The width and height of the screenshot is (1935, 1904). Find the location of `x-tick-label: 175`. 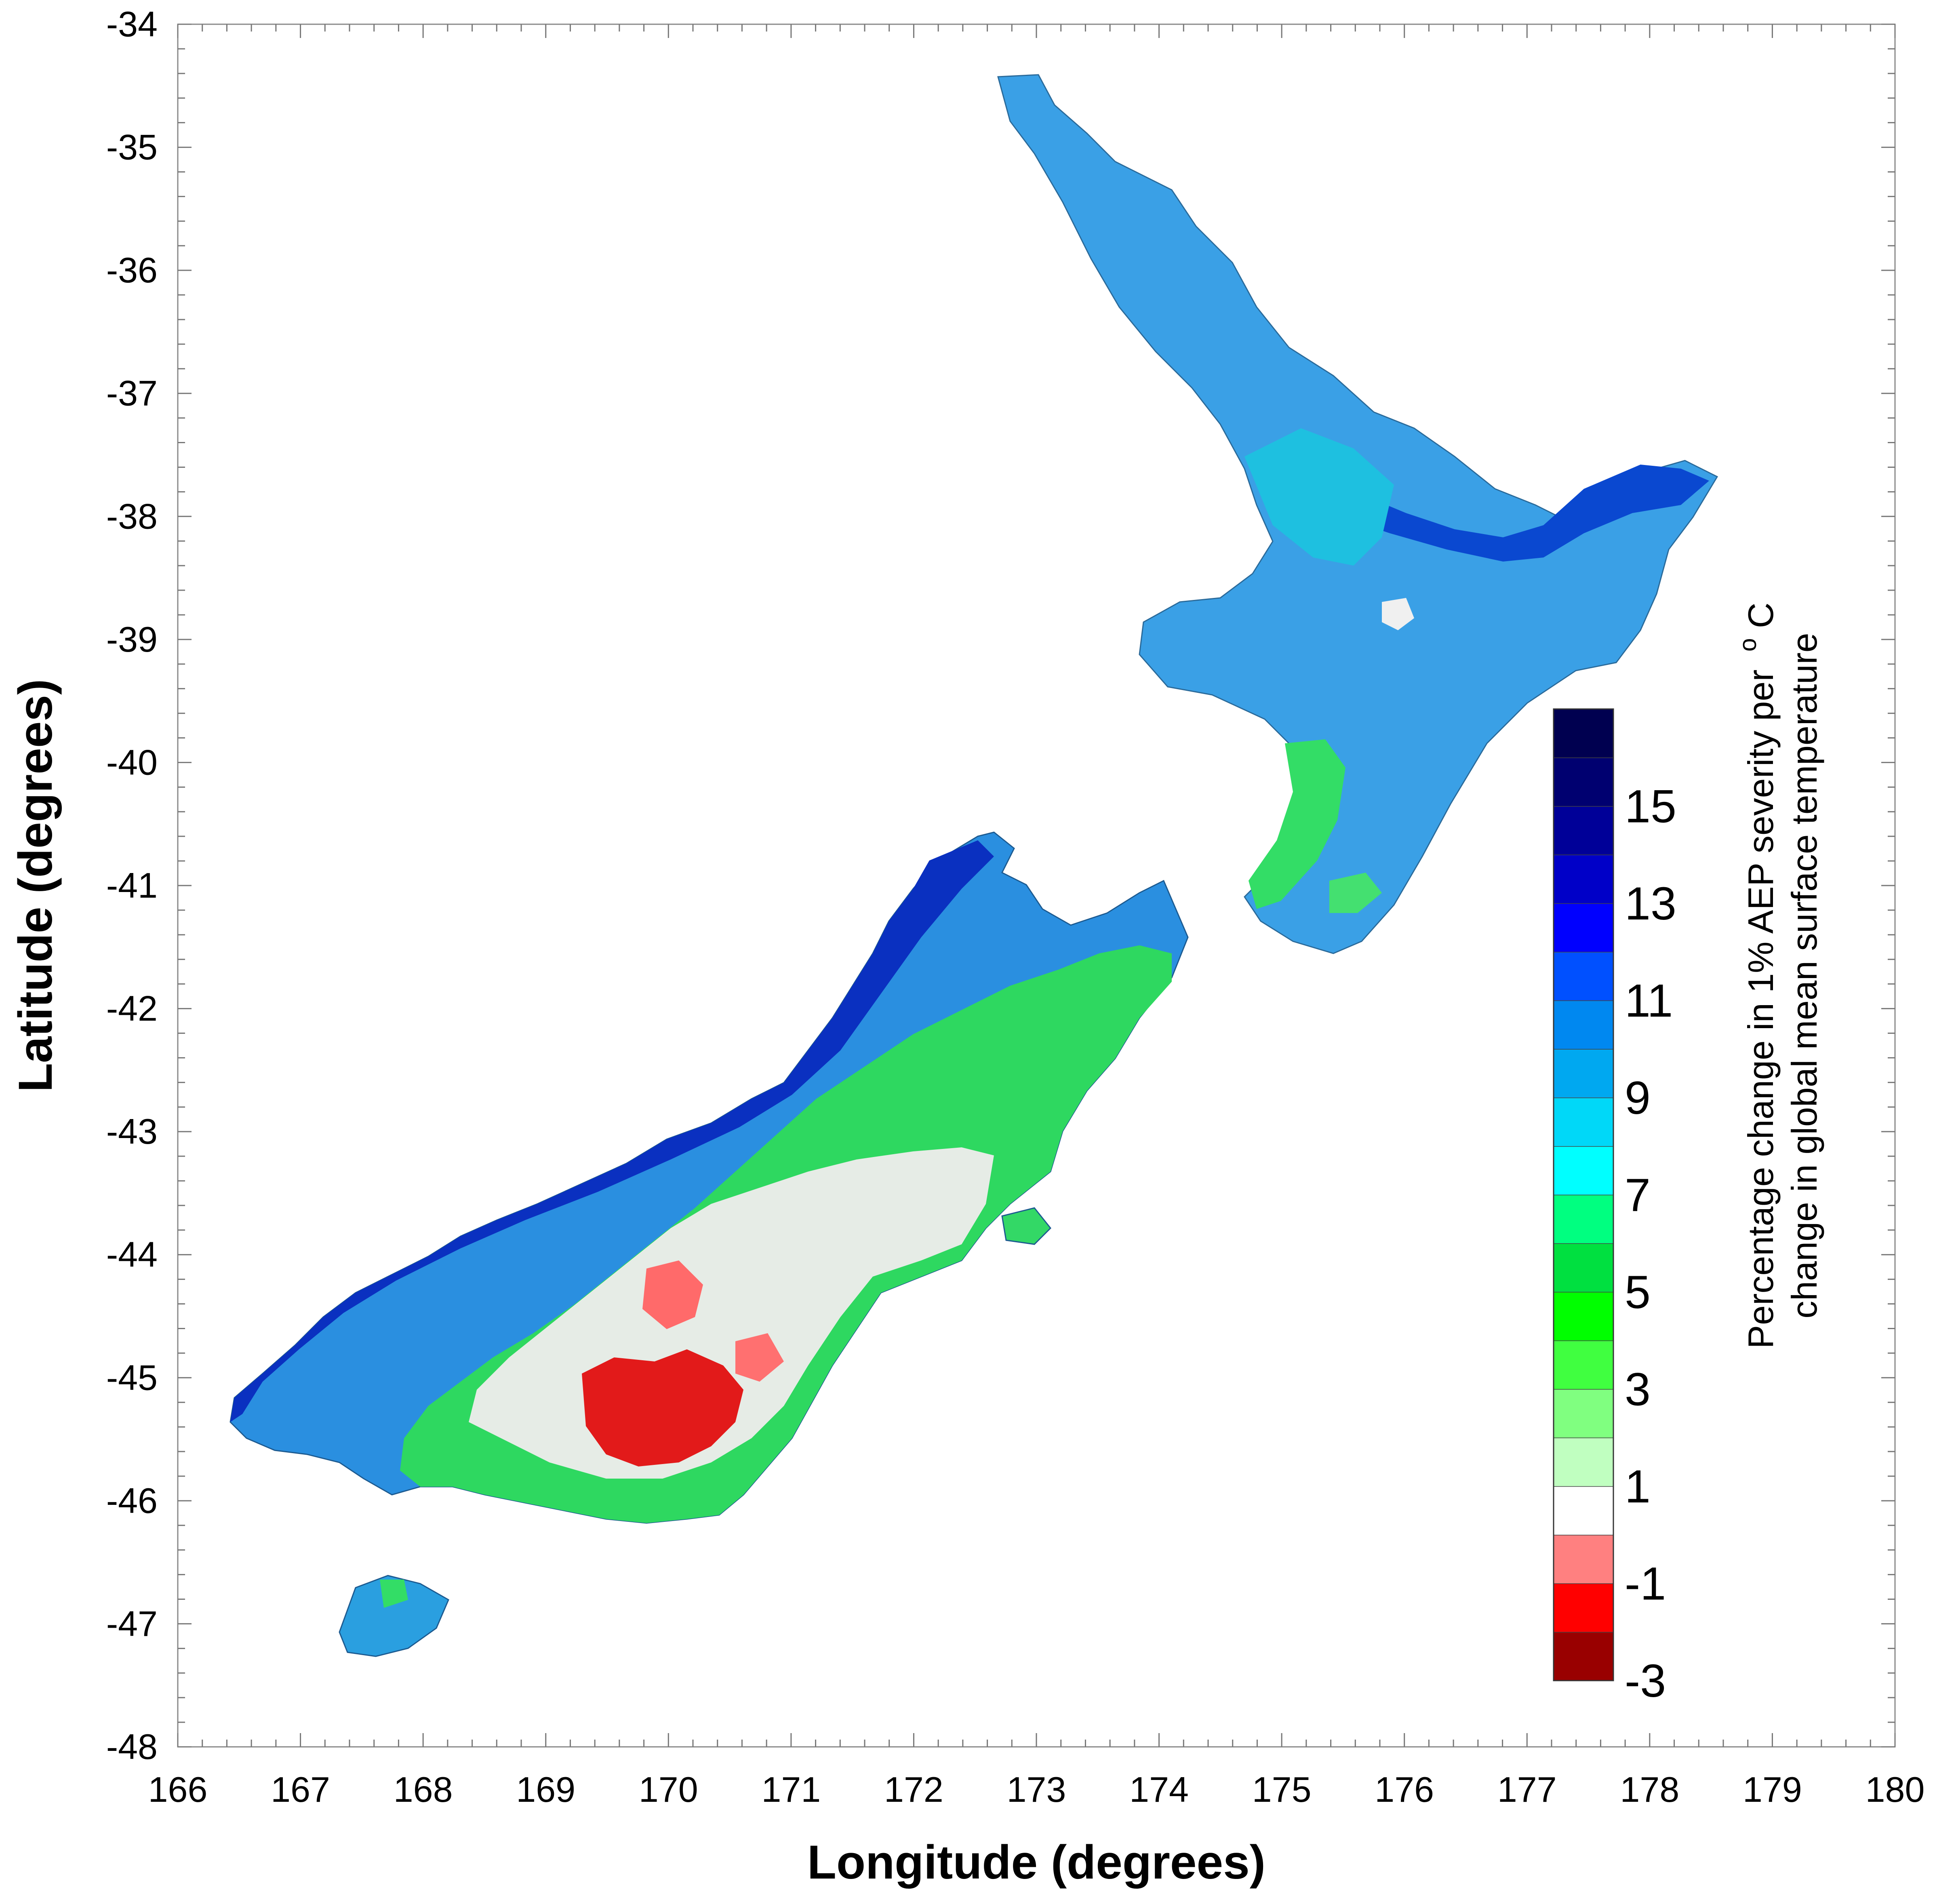

x-tick-label: 175 is located at coordinates (1282, 1789).